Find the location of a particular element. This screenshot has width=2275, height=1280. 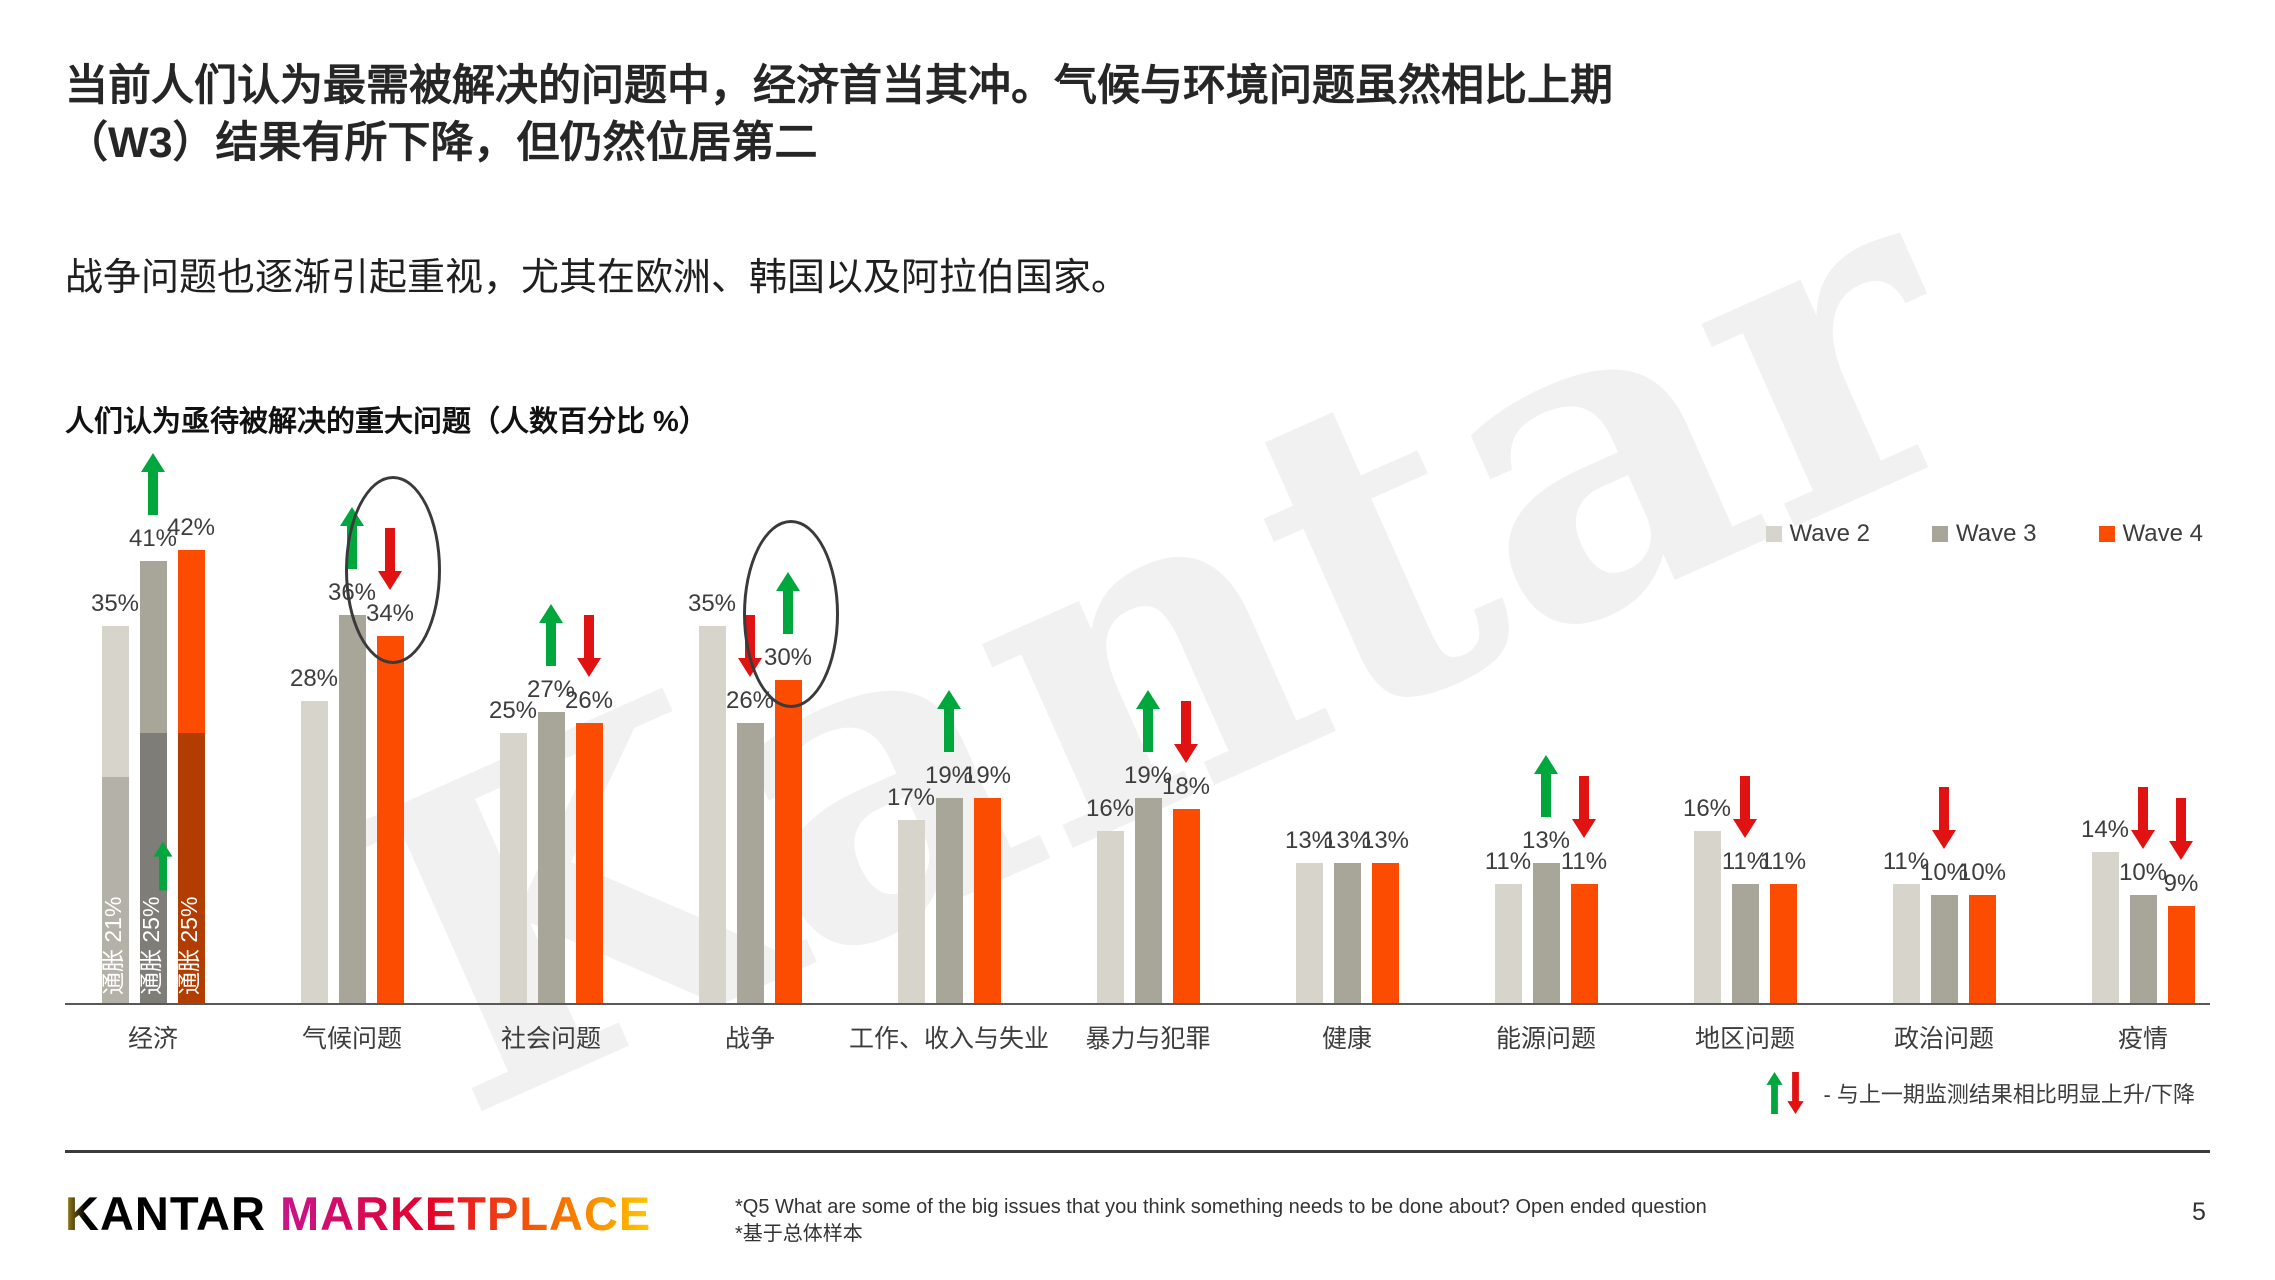

bar-group: 14% 10% 9% 疫情 is located at coordinates (2143, 798).